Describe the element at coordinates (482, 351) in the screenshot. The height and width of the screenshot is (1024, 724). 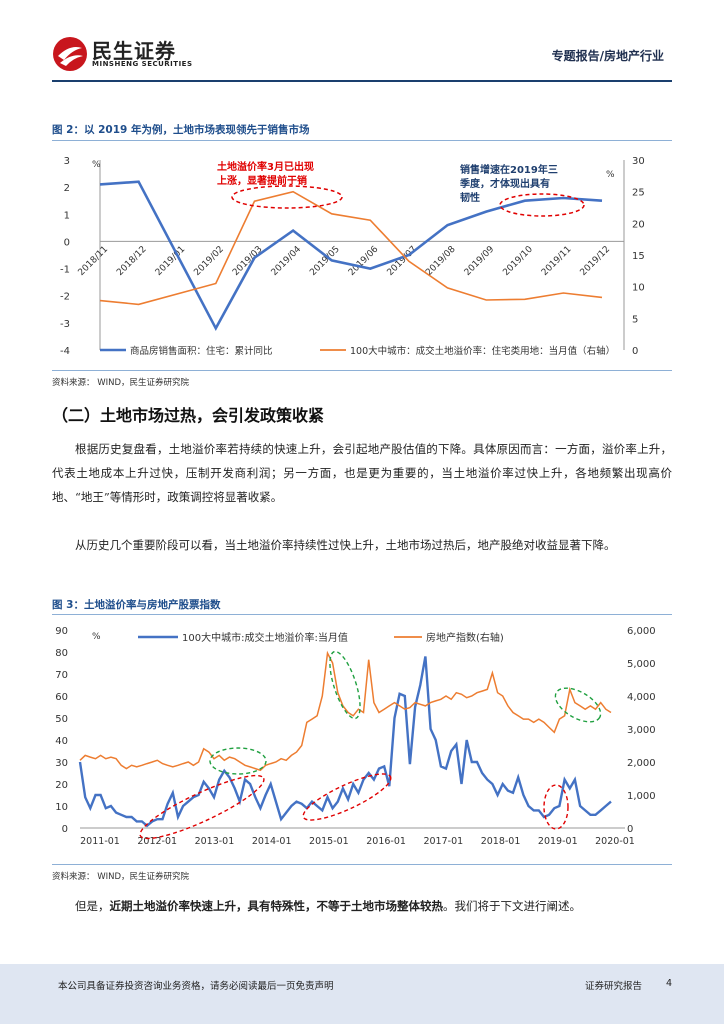
I see `legend-label-land: 100大中城市：成交土地溢价率：住宅类用地：当月值（右轴）` at that location.